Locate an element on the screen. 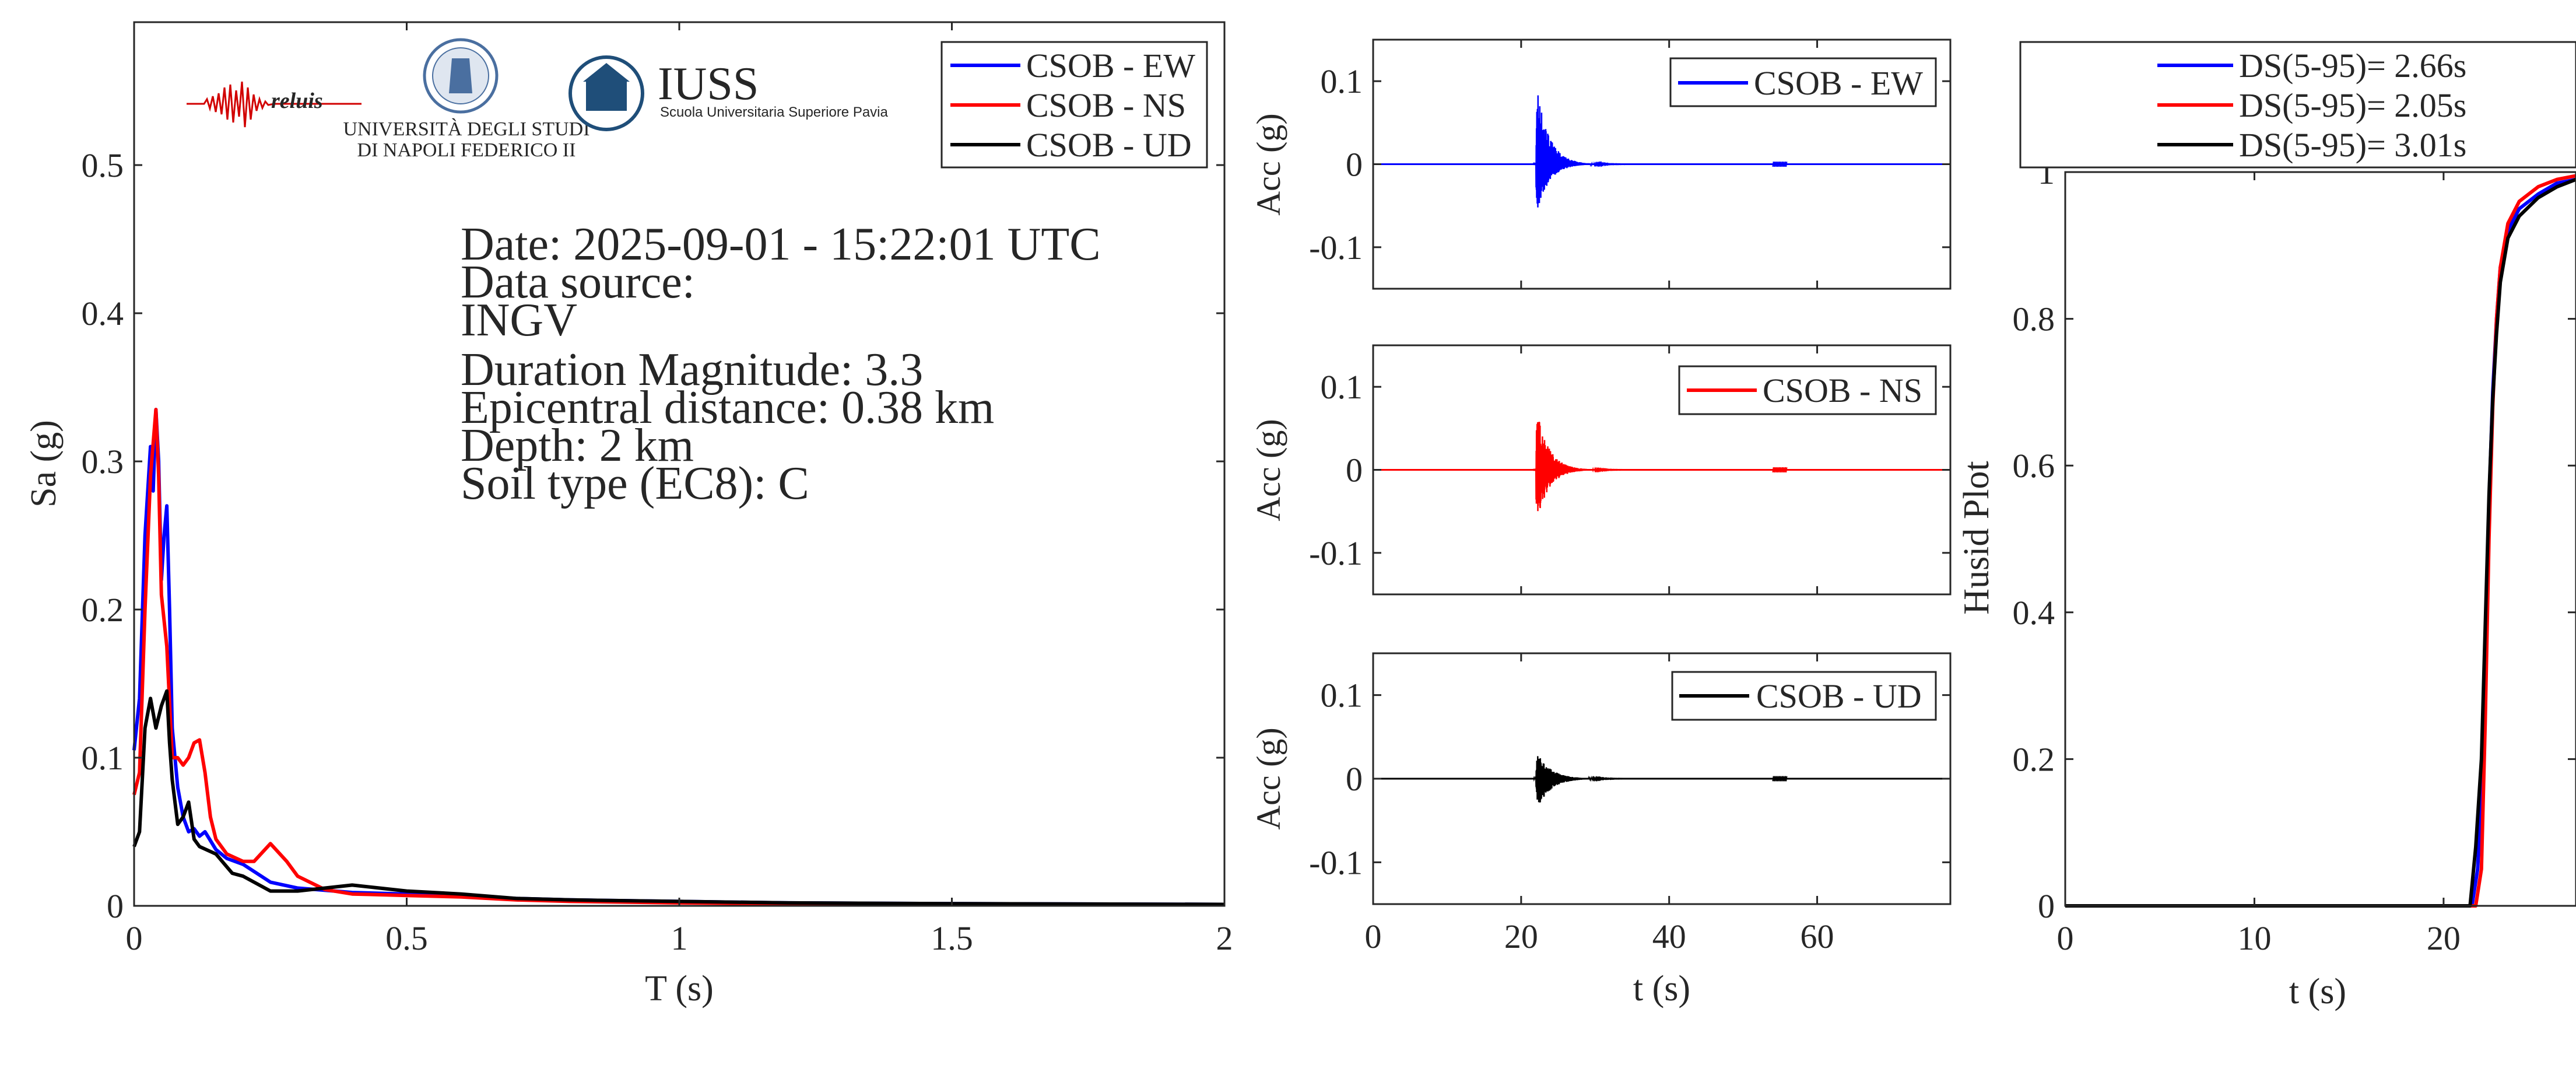 The height and width of the screenshot is (1082, 2576). info-soil: Soil type (EC8): C is located at coordinates (635, 483).